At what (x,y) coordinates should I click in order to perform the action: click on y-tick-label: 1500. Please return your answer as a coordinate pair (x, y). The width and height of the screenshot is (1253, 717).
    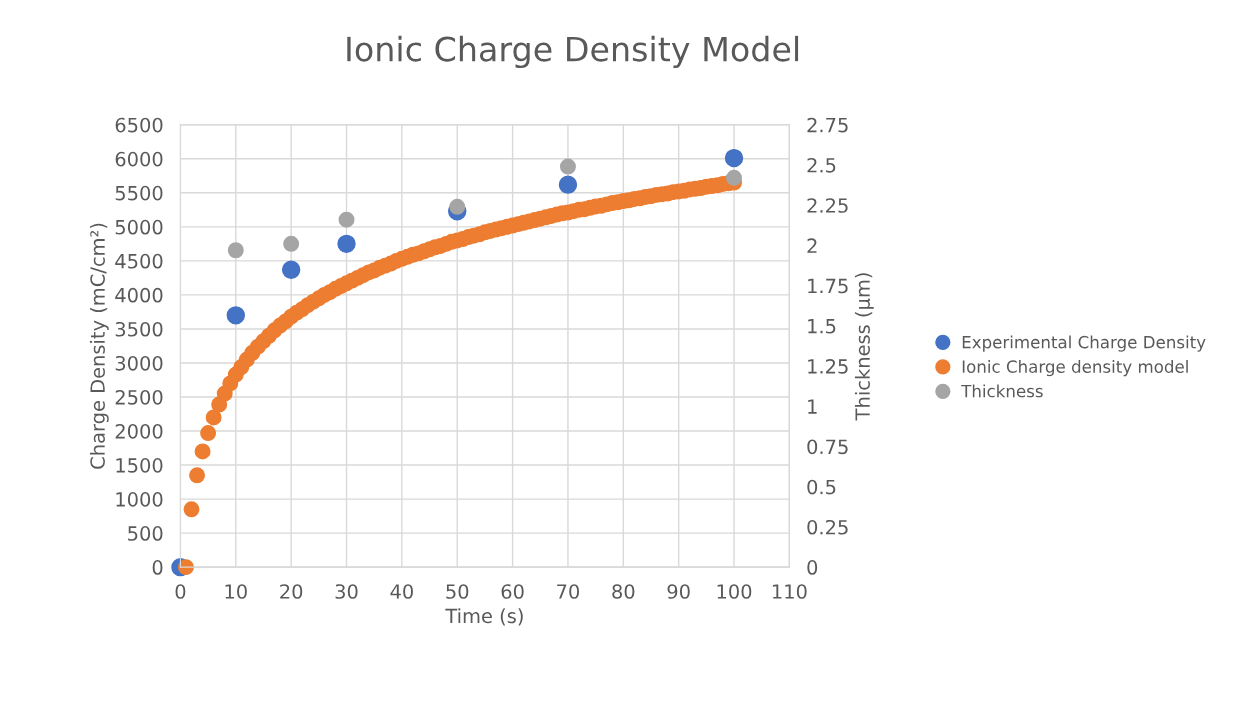
    Looking at the image, I should click on (139, 465).